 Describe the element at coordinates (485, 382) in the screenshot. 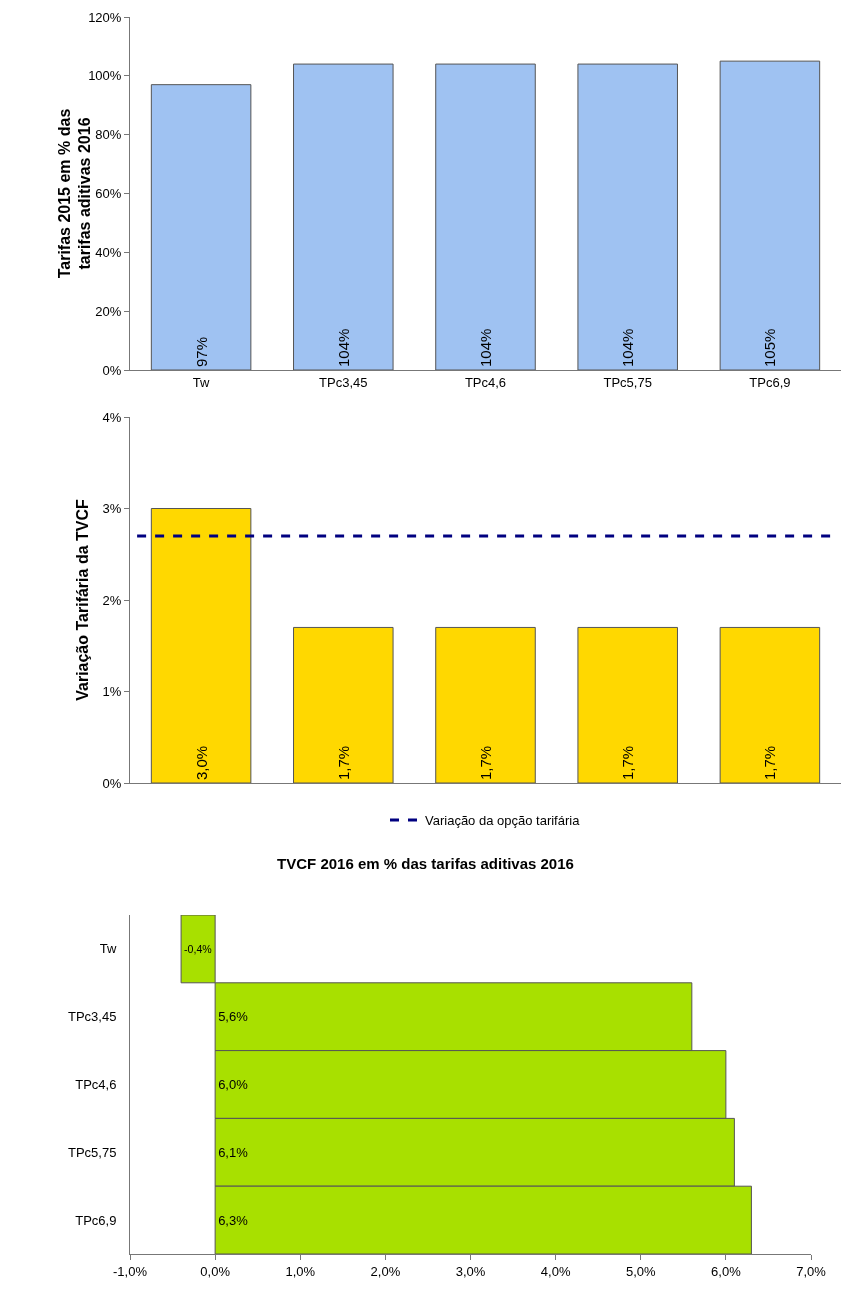

I see `x-tick-label: TPc4,6` at that location.